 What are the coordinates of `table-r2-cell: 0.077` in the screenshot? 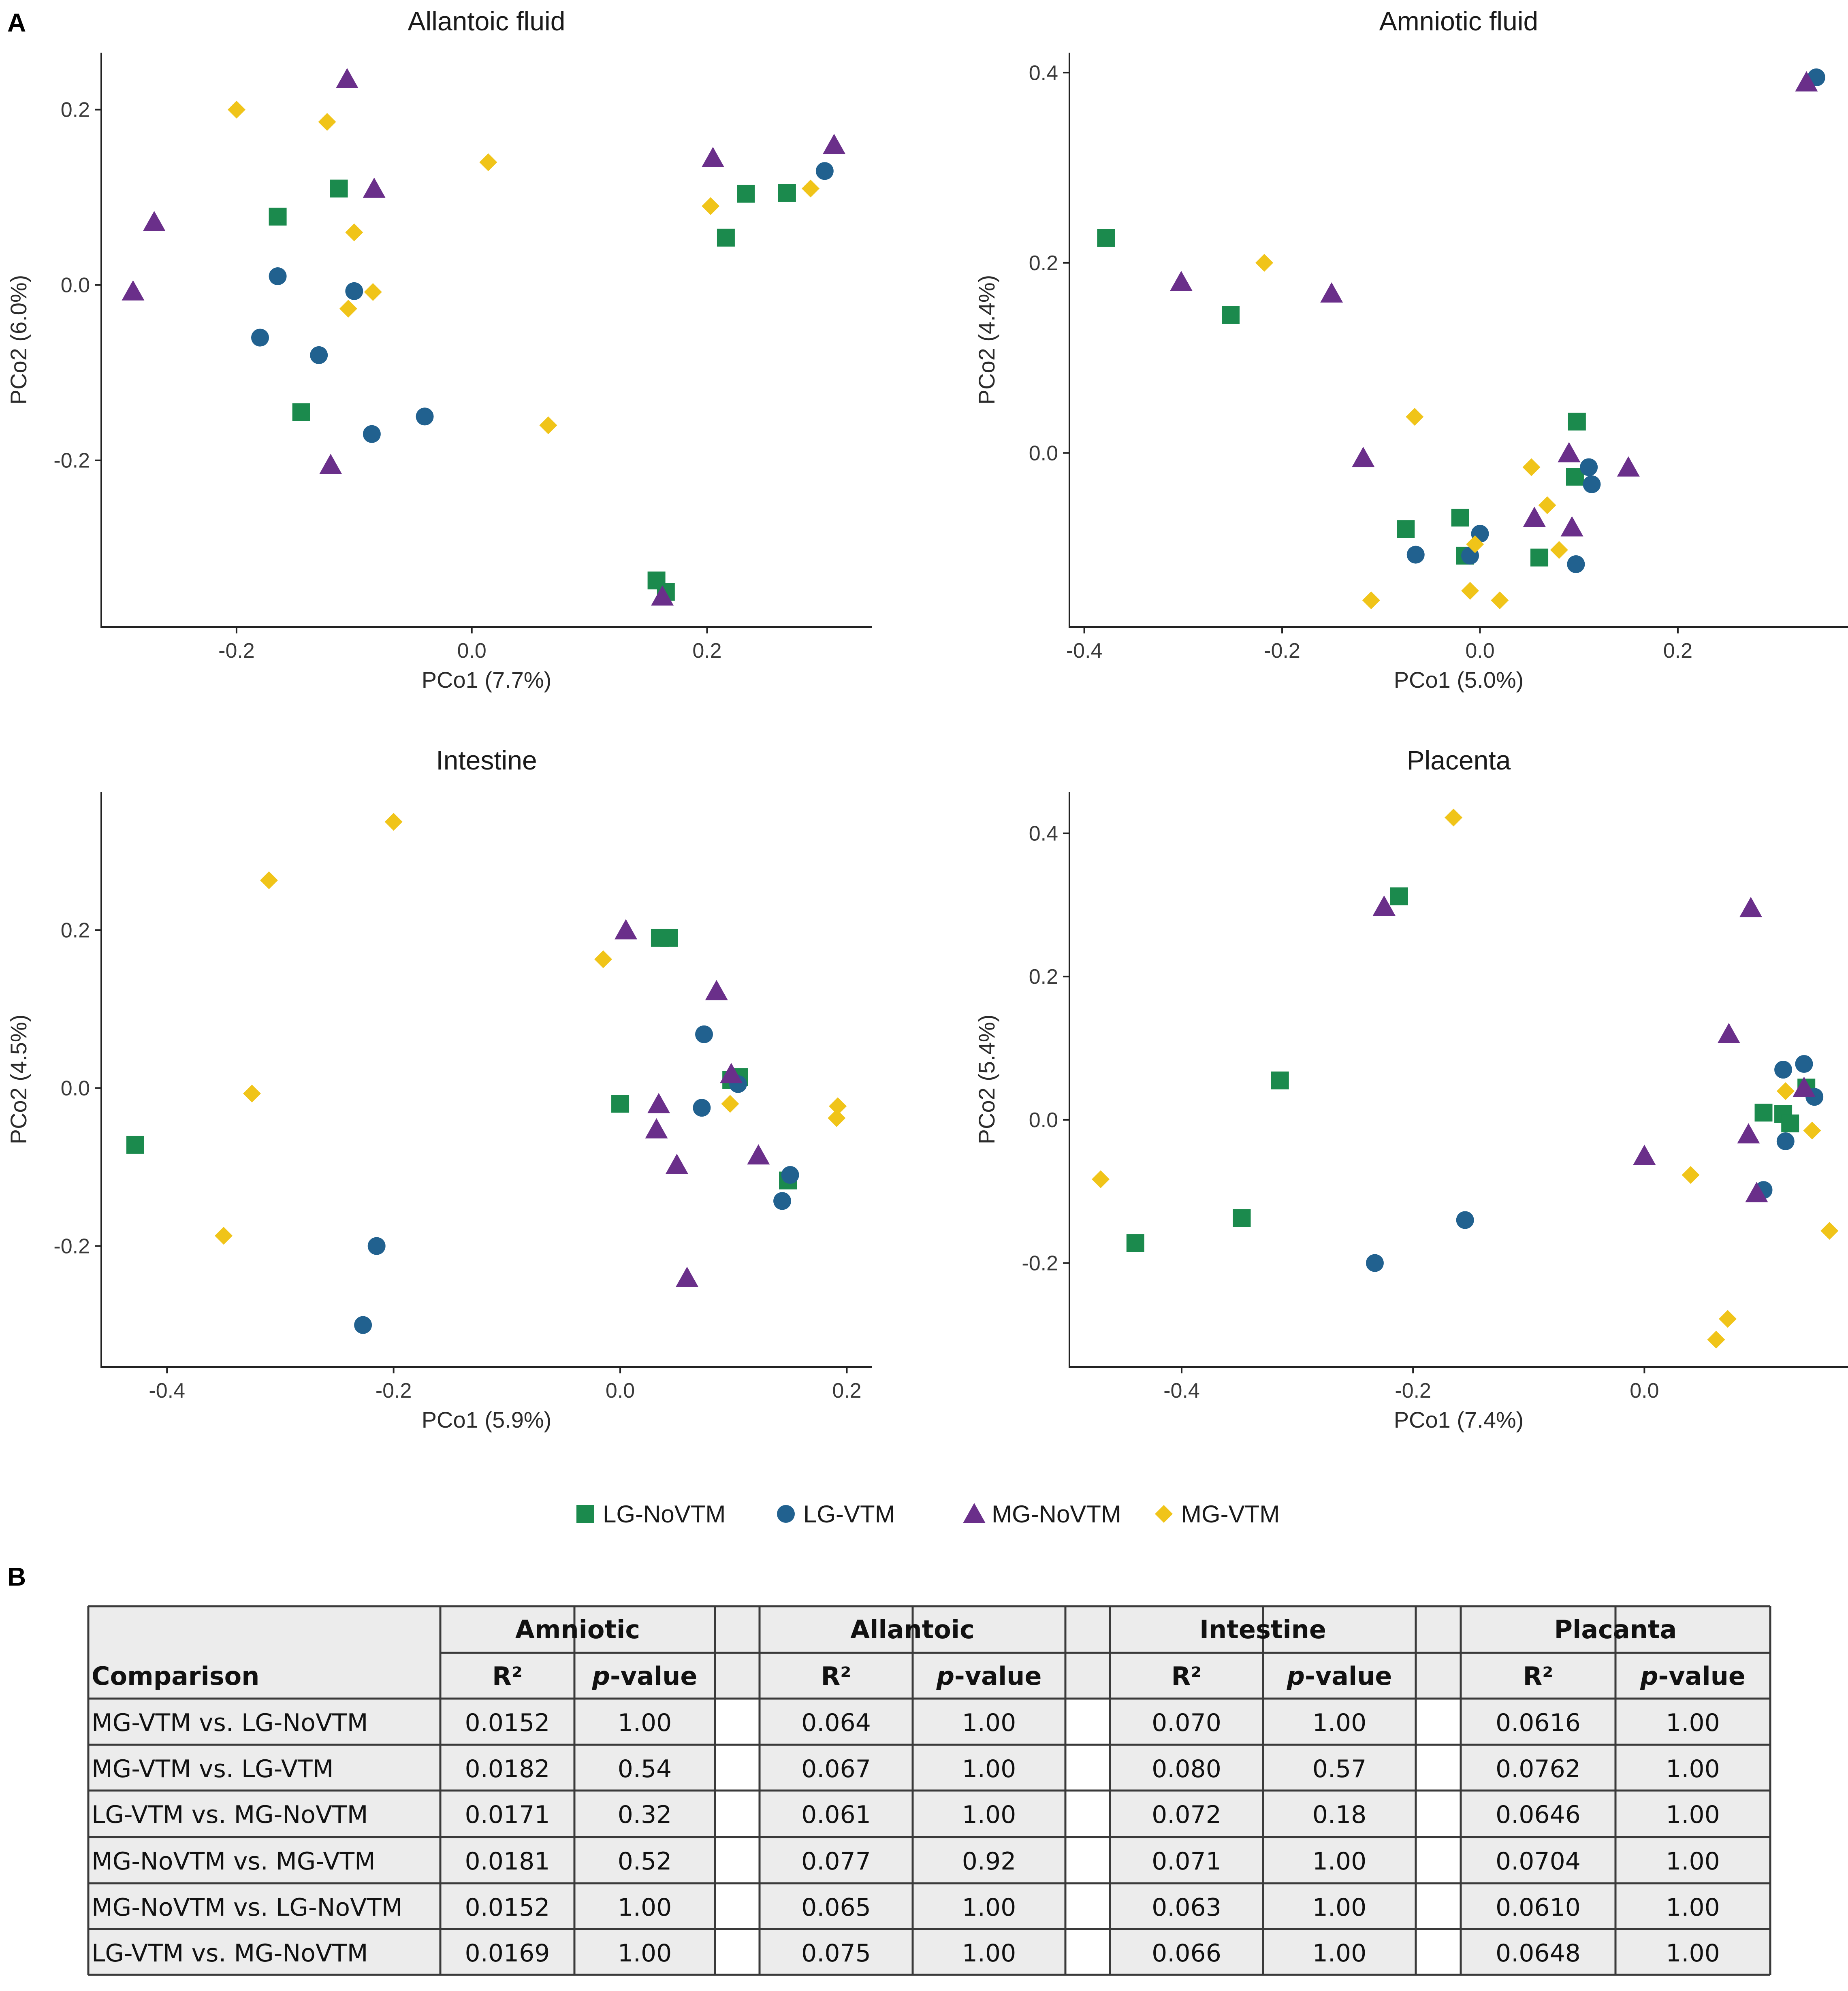 It's located at (836, 1861).